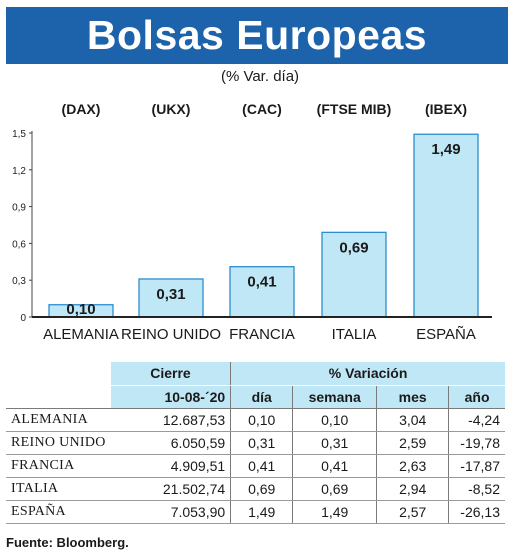 This screenshot has height=555, width=520. I want to click on header-cierre: Cierre, so click(171, 374).